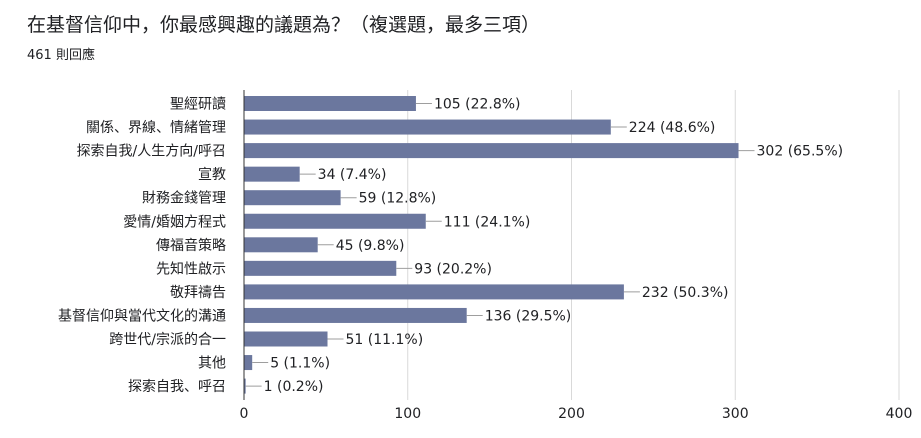 The height and width of the screenshot is (438, 921). Describe the element at coordinates (142, 315) in the screenshot. I see `category-label: 基督信仰與當代文化的溝通` at that location.